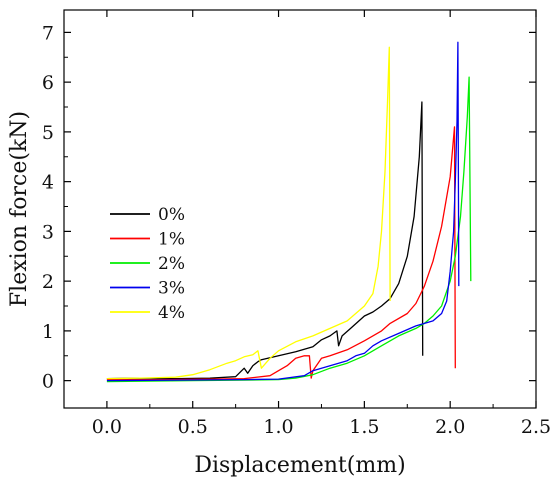 This screenshot has height=488, width=550. Describe the element at coordinates (107, 427) in the screenshot. I see `x-tick-label: 0.0` at that location.